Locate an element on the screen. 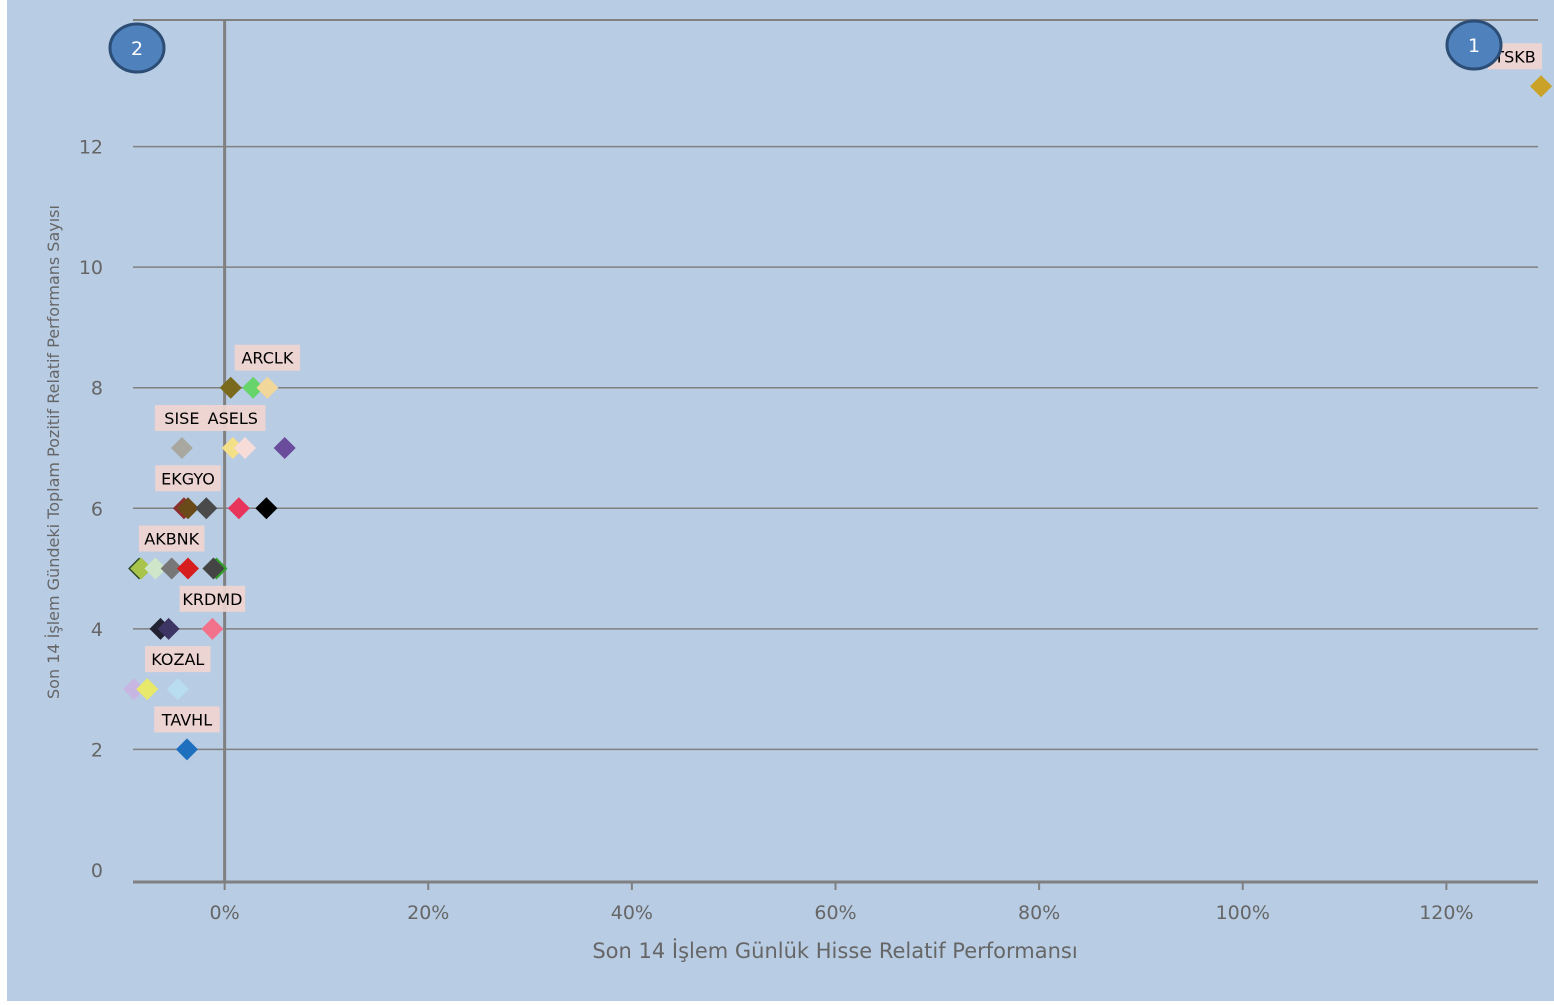 The height and width of the screenshot is (1005, 1554). point-label: AKBNK is located at coordinates (171, 539).